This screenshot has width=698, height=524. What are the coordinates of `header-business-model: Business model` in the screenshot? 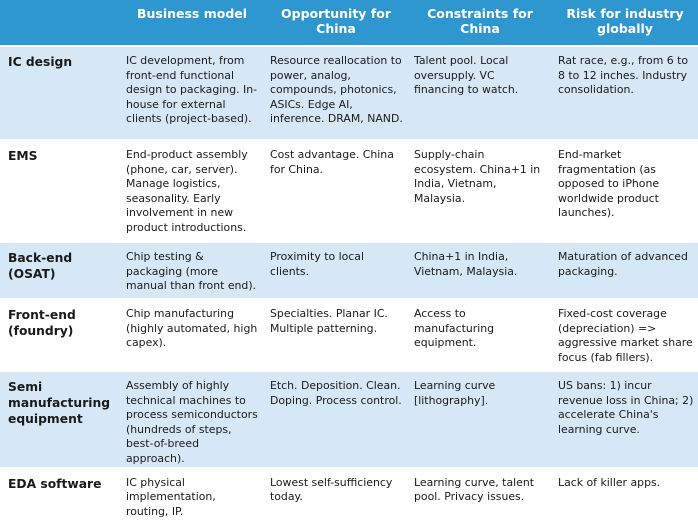 It's located at (192, 23).